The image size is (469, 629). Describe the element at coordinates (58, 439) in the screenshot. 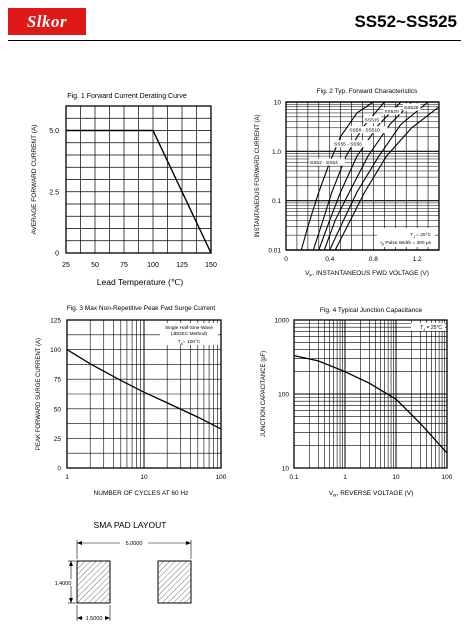

I see `y-tick-label: 25` at that location.